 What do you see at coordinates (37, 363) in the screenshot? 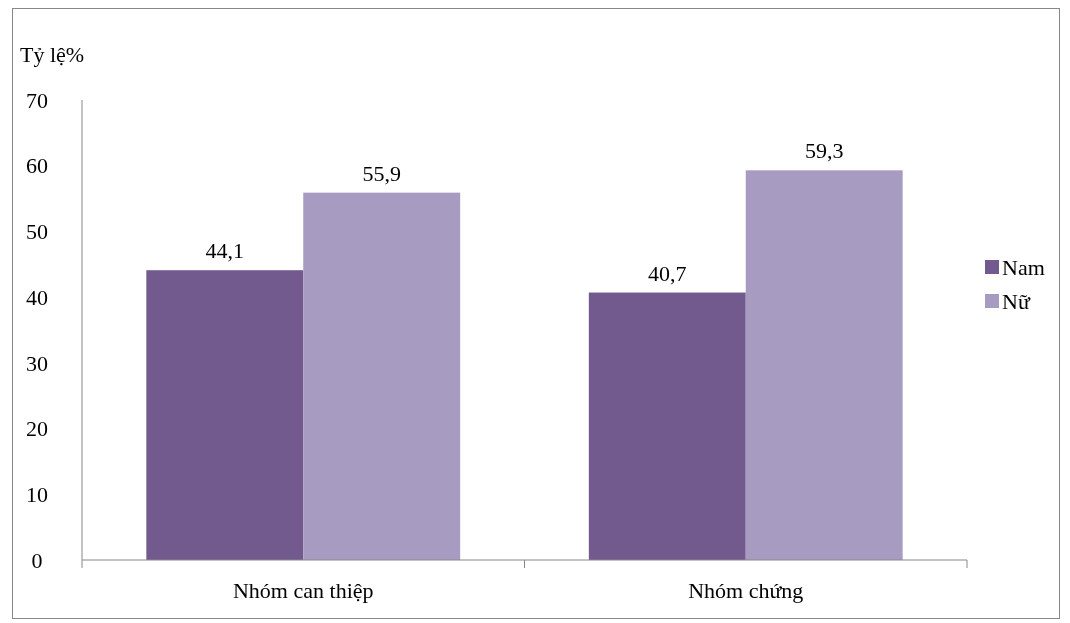
I see `y-tick-label: 30` at bounding box center [37, 363].